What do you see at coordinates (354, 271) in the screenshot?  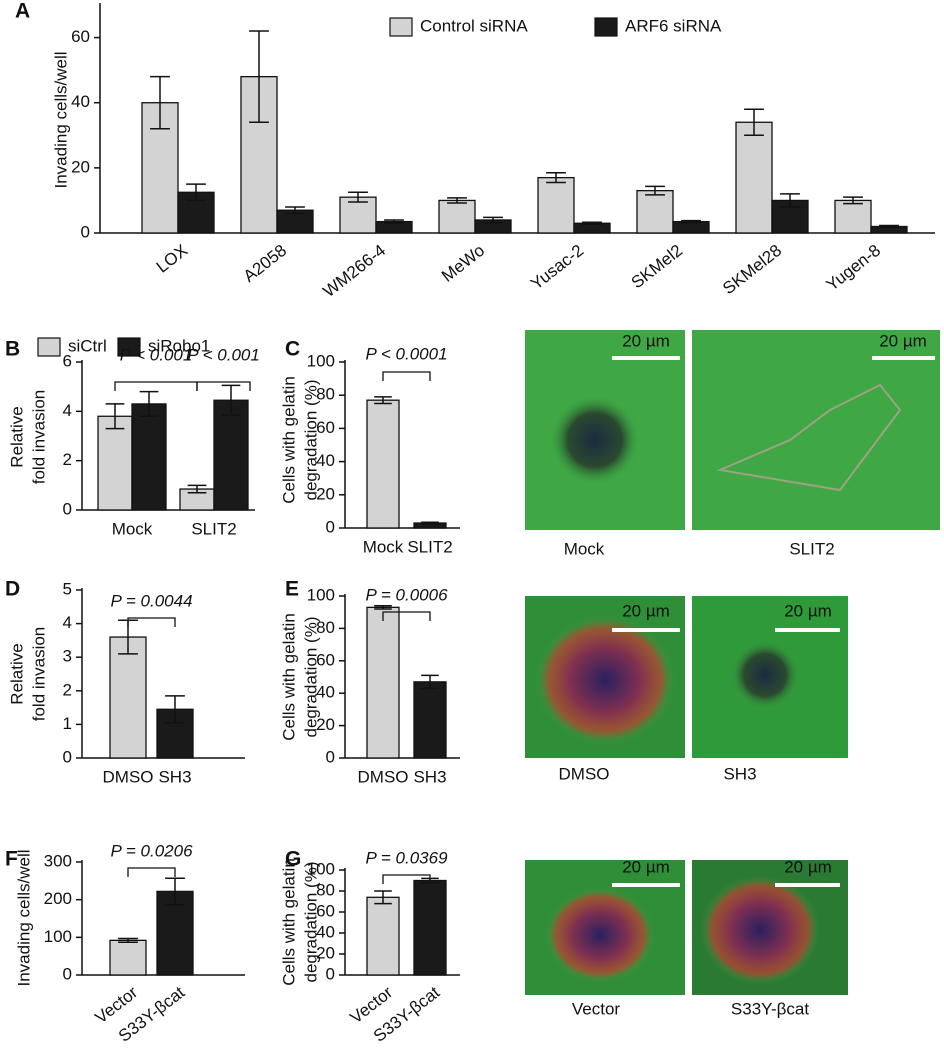 I see `x-tick-label: WM266-4` at bounding box center [354, 271].